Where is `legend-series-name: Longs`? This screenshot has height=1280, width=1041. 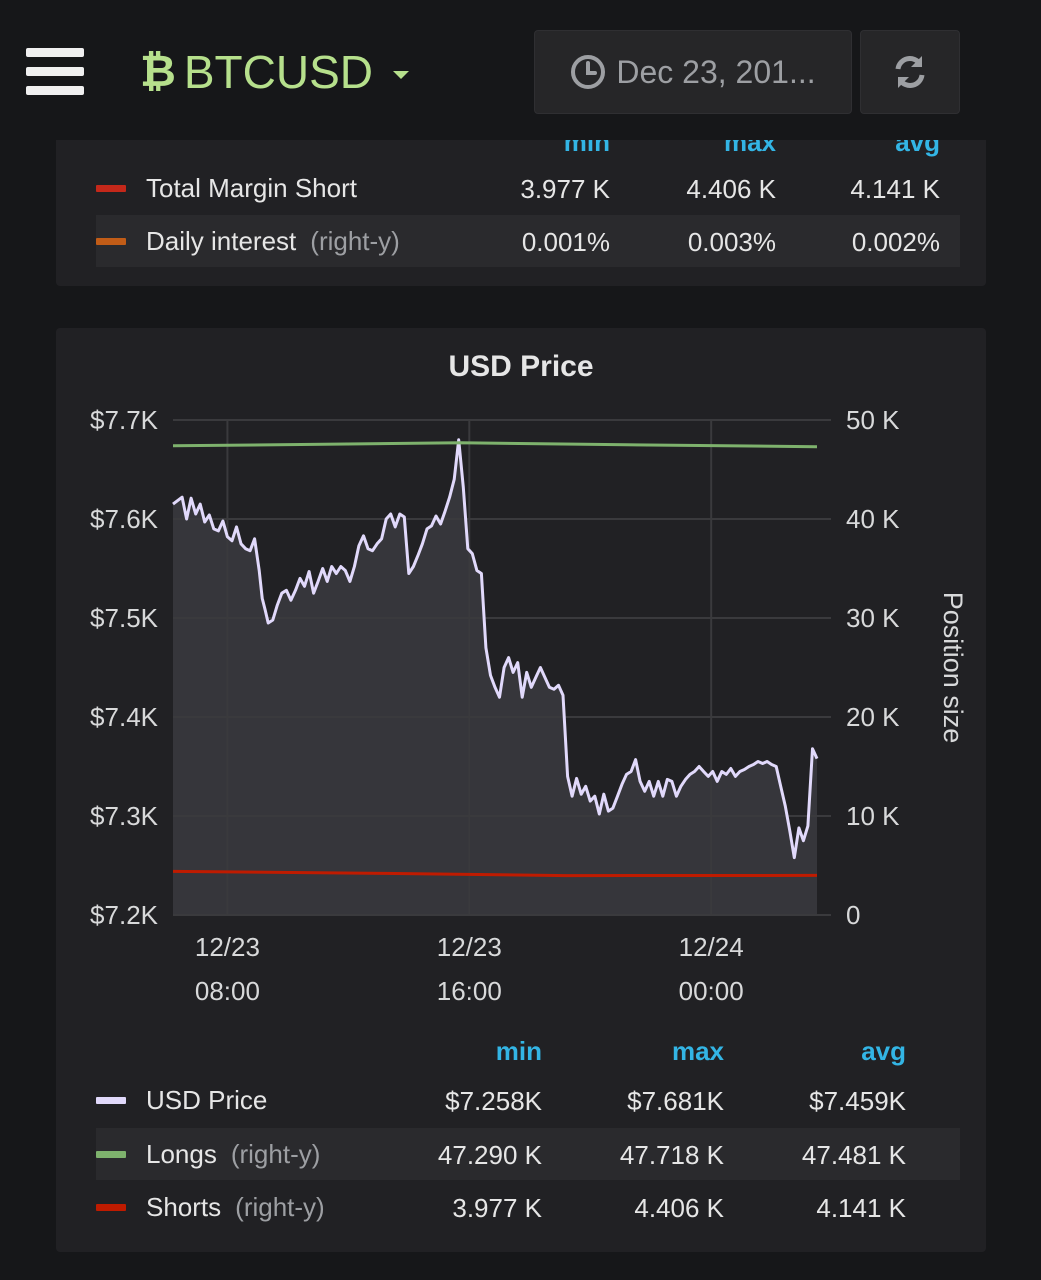 legend-series-name: Longs is located at coordinates (181, 1153).